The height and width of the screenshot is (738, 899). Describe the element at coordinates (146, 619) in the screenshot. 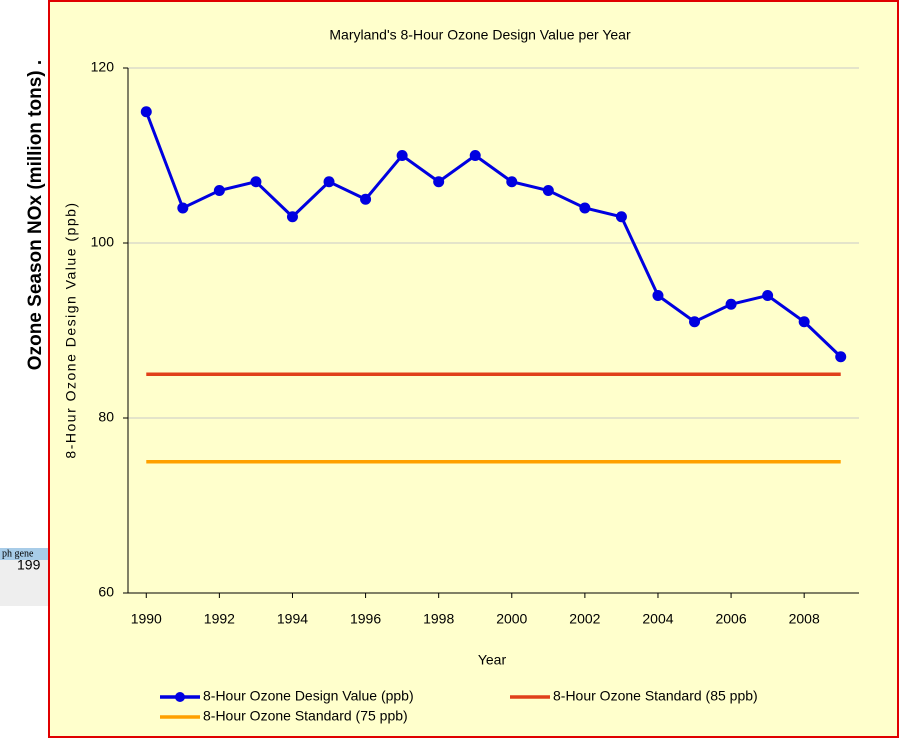

I see `x-tick-label: 1990` at that location.